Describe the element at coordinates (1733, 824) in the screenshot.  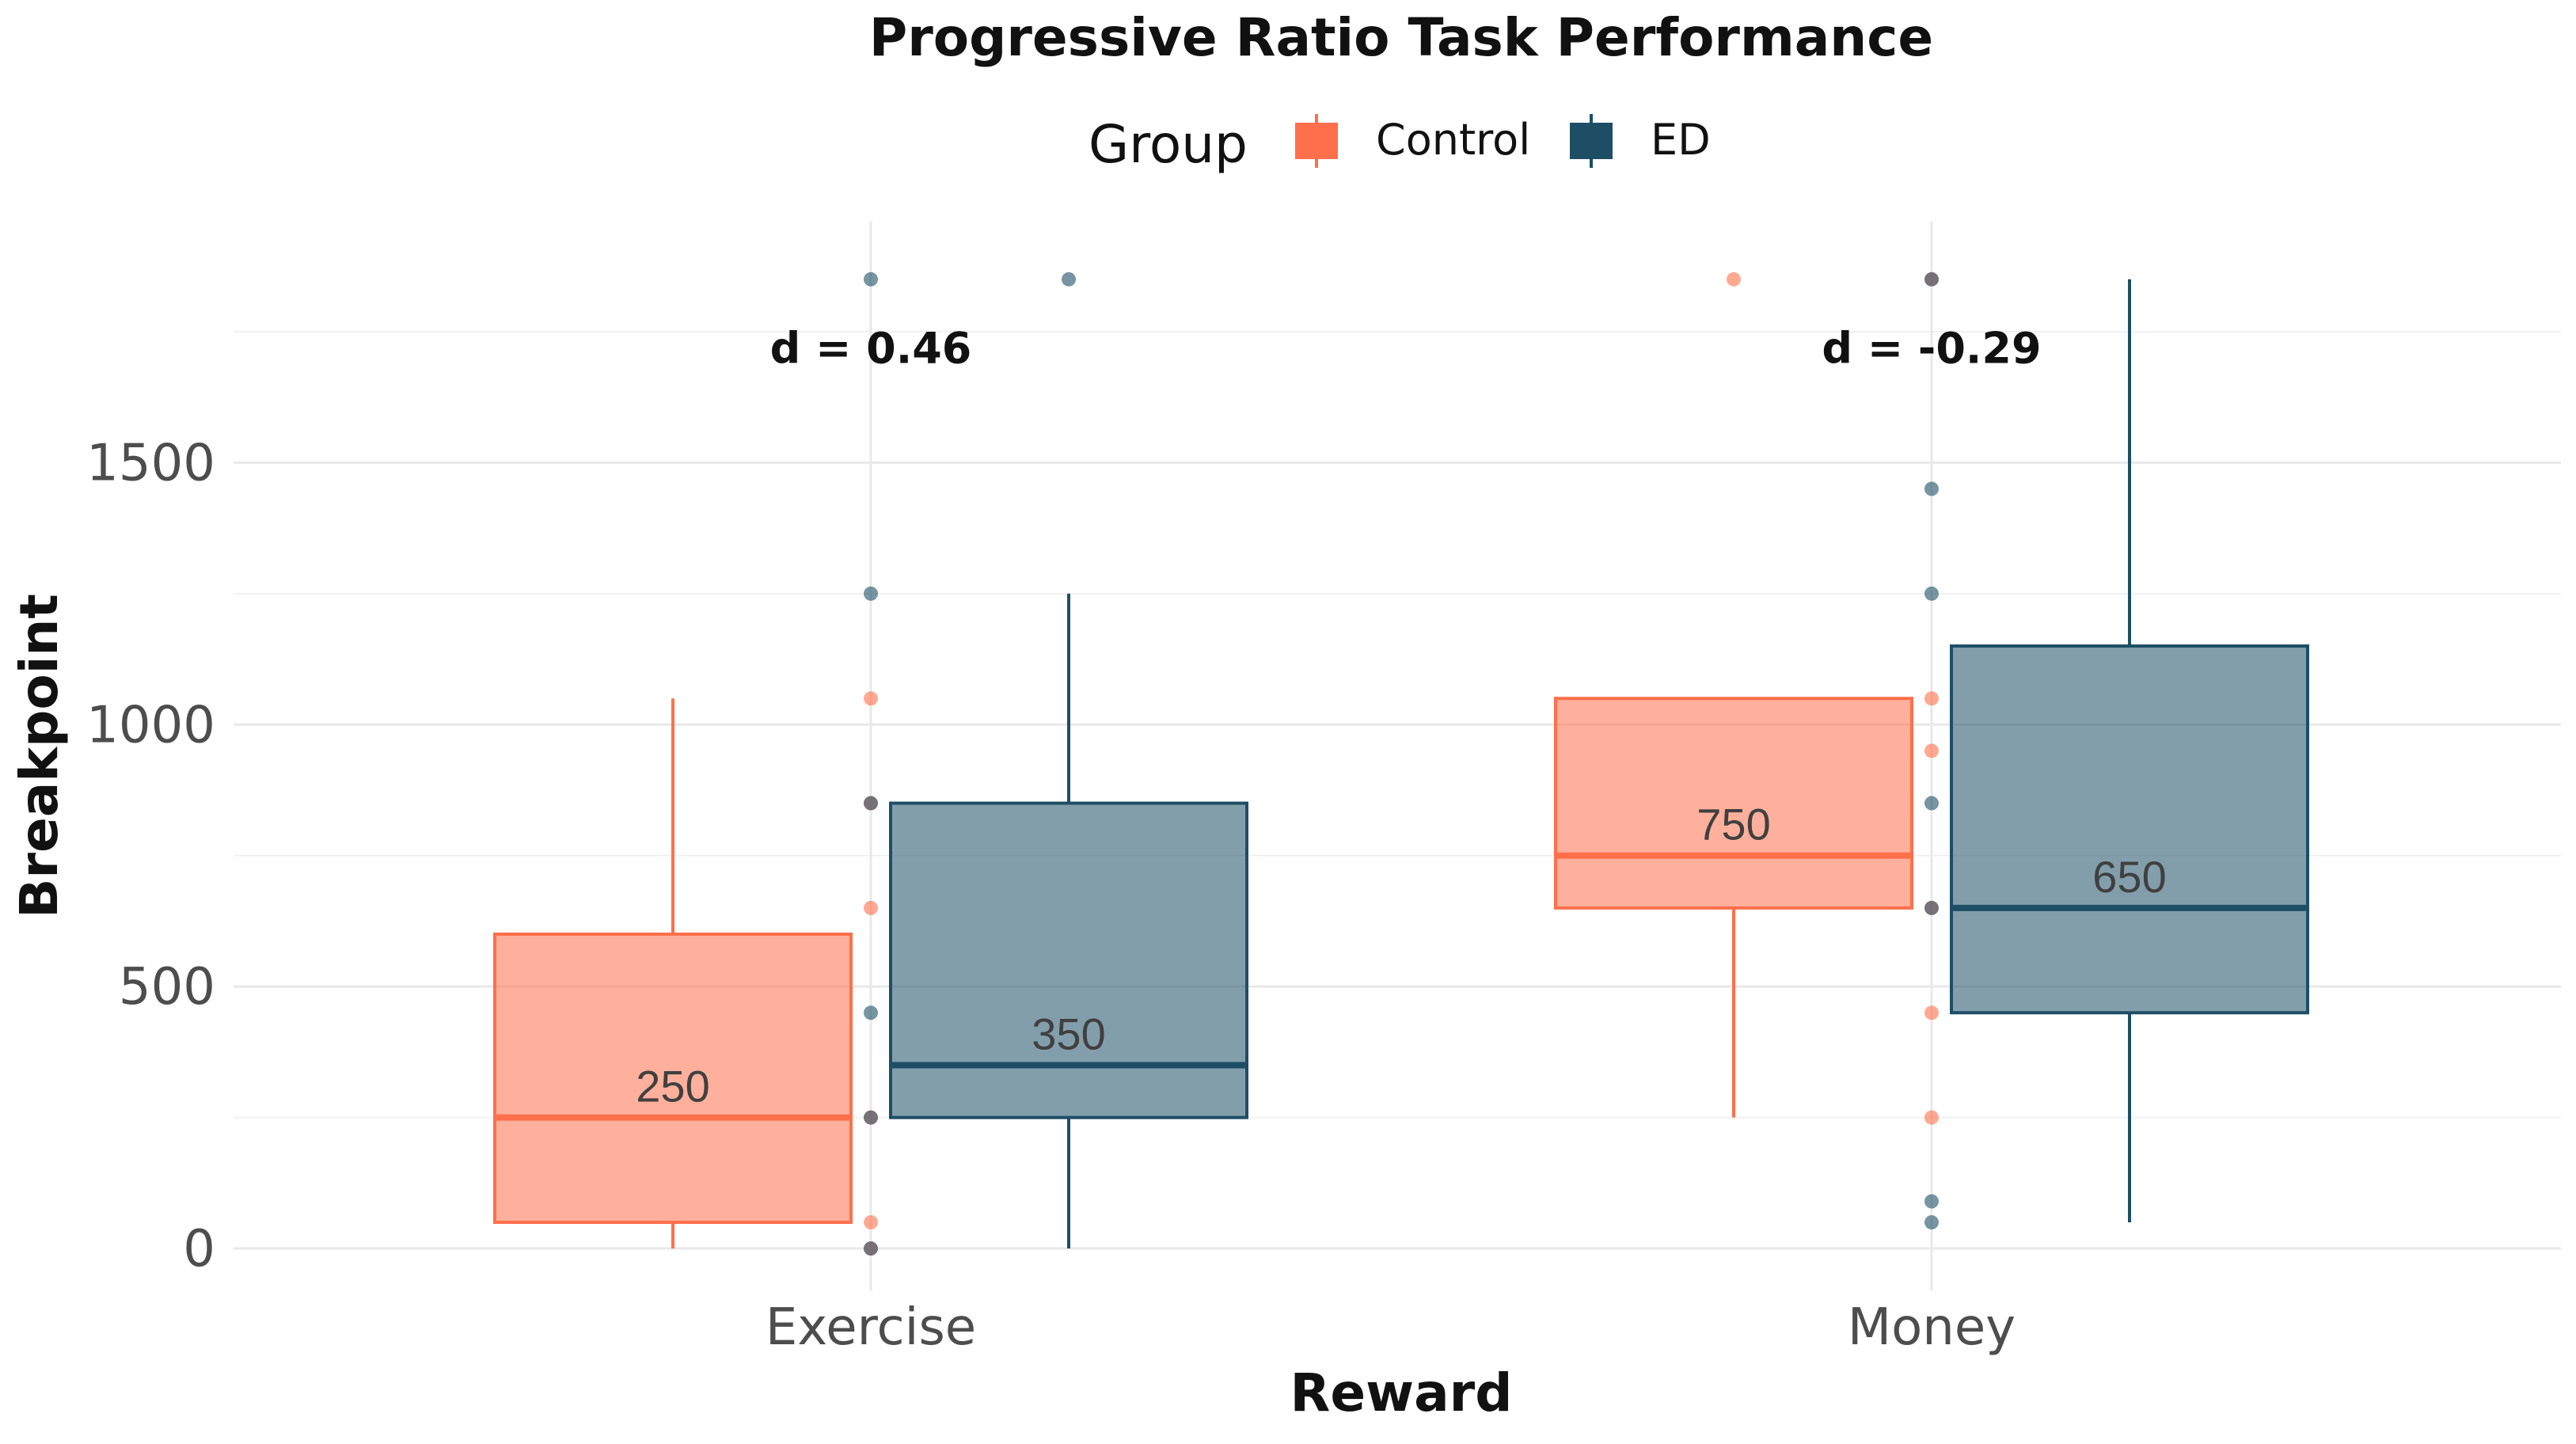
I see `median-label: 750` at that location.